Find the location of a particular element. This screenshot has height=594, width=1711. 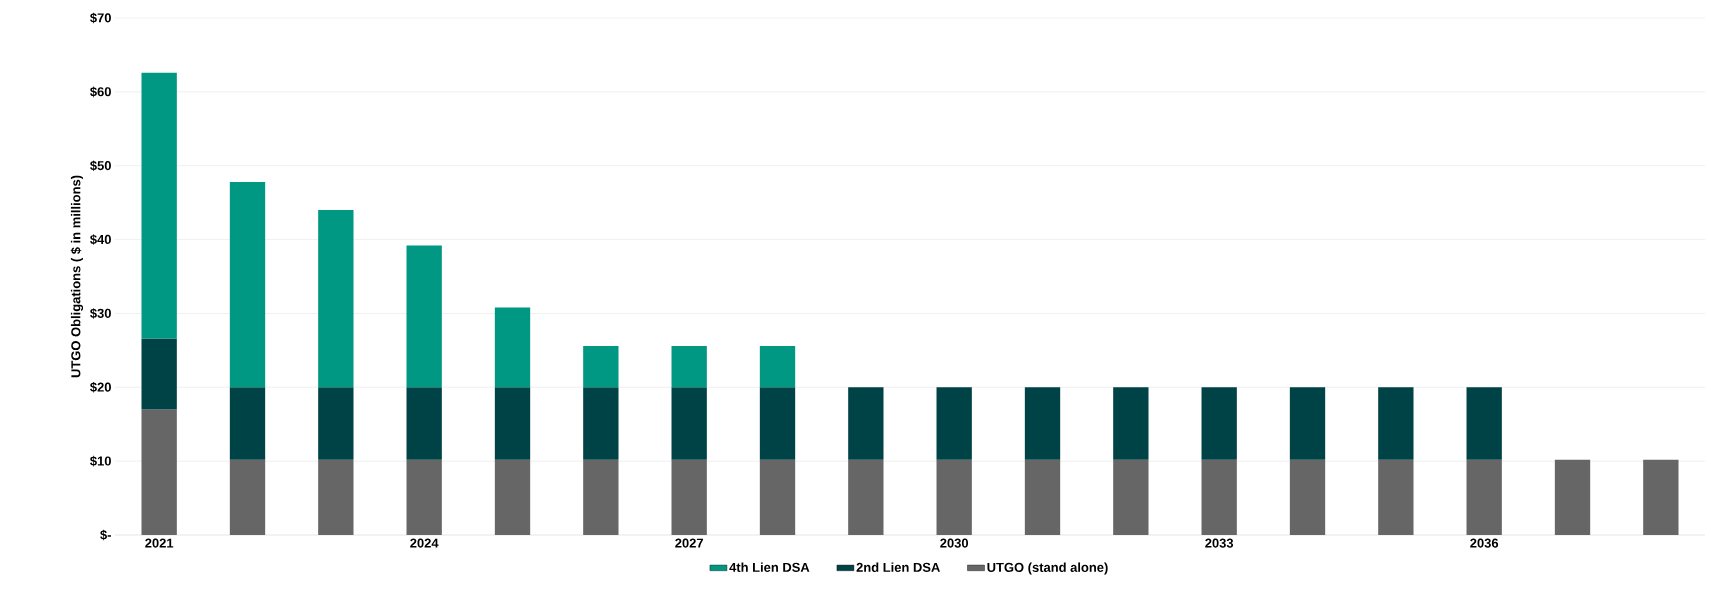

x-tick-label: 2027 is located at coordinates (689, 543).